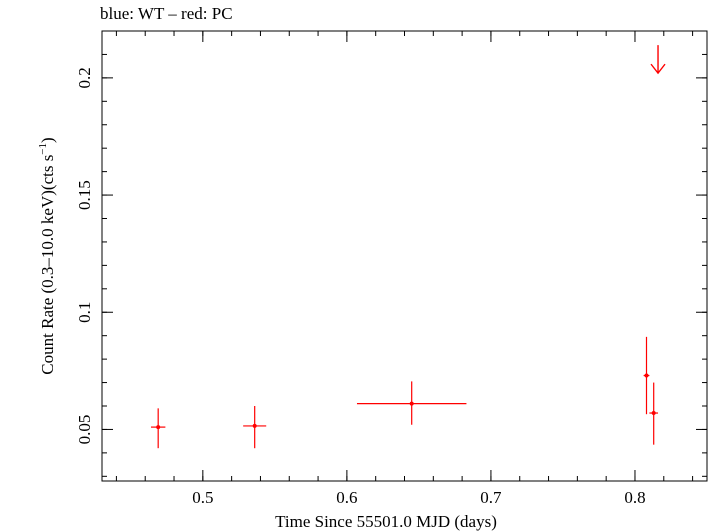 The image size is (709, 532). What do you see at coordinates (386, 521) in the screenshot?
I see `x-axis-label: Time Since 55501.0 MJD (days)` at bounding box center [386, 521].